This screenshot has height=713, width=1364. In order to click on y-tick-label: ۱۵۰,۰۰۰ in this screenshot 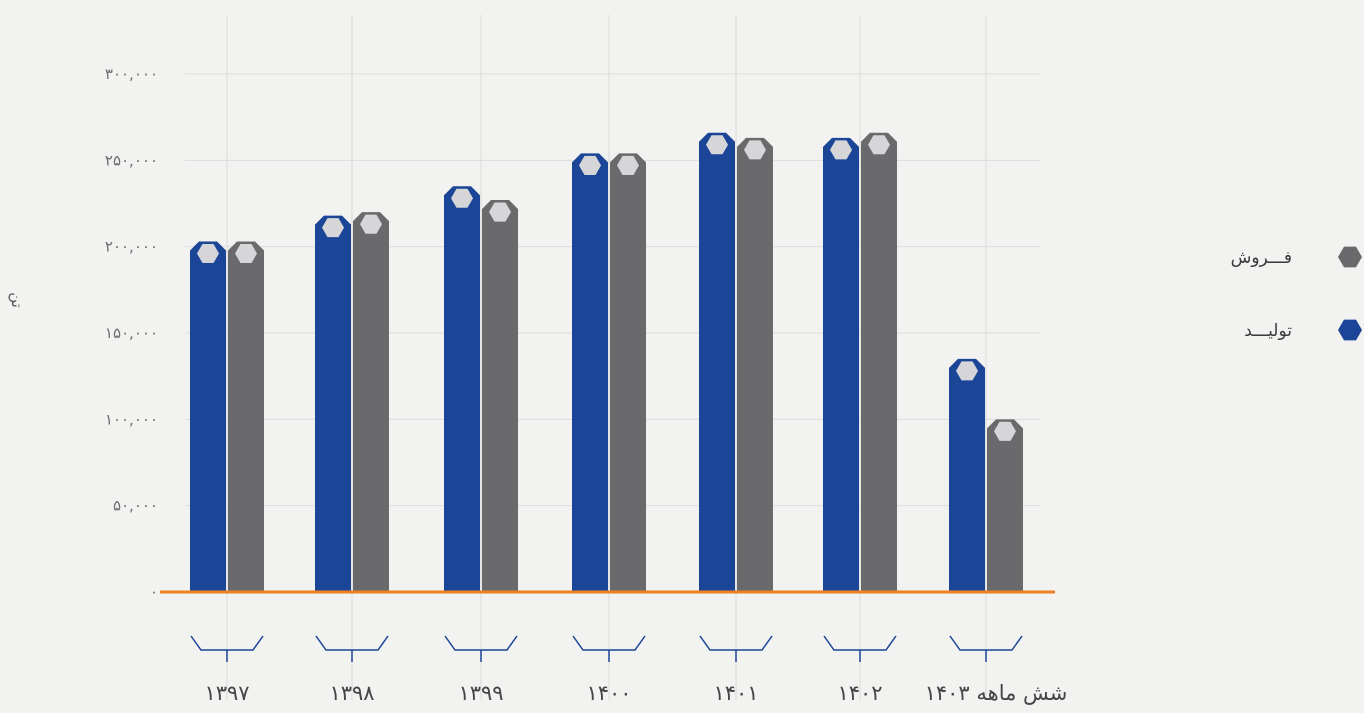, I will do `click(131, 333)`.